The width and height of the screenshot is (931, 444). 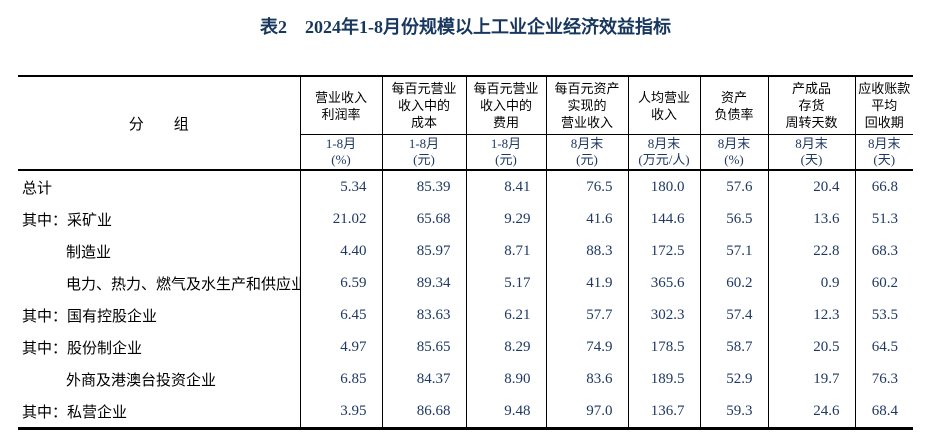 I want to click on cell-revenue-per-capita: 144.6, so click(x=663, y=219).